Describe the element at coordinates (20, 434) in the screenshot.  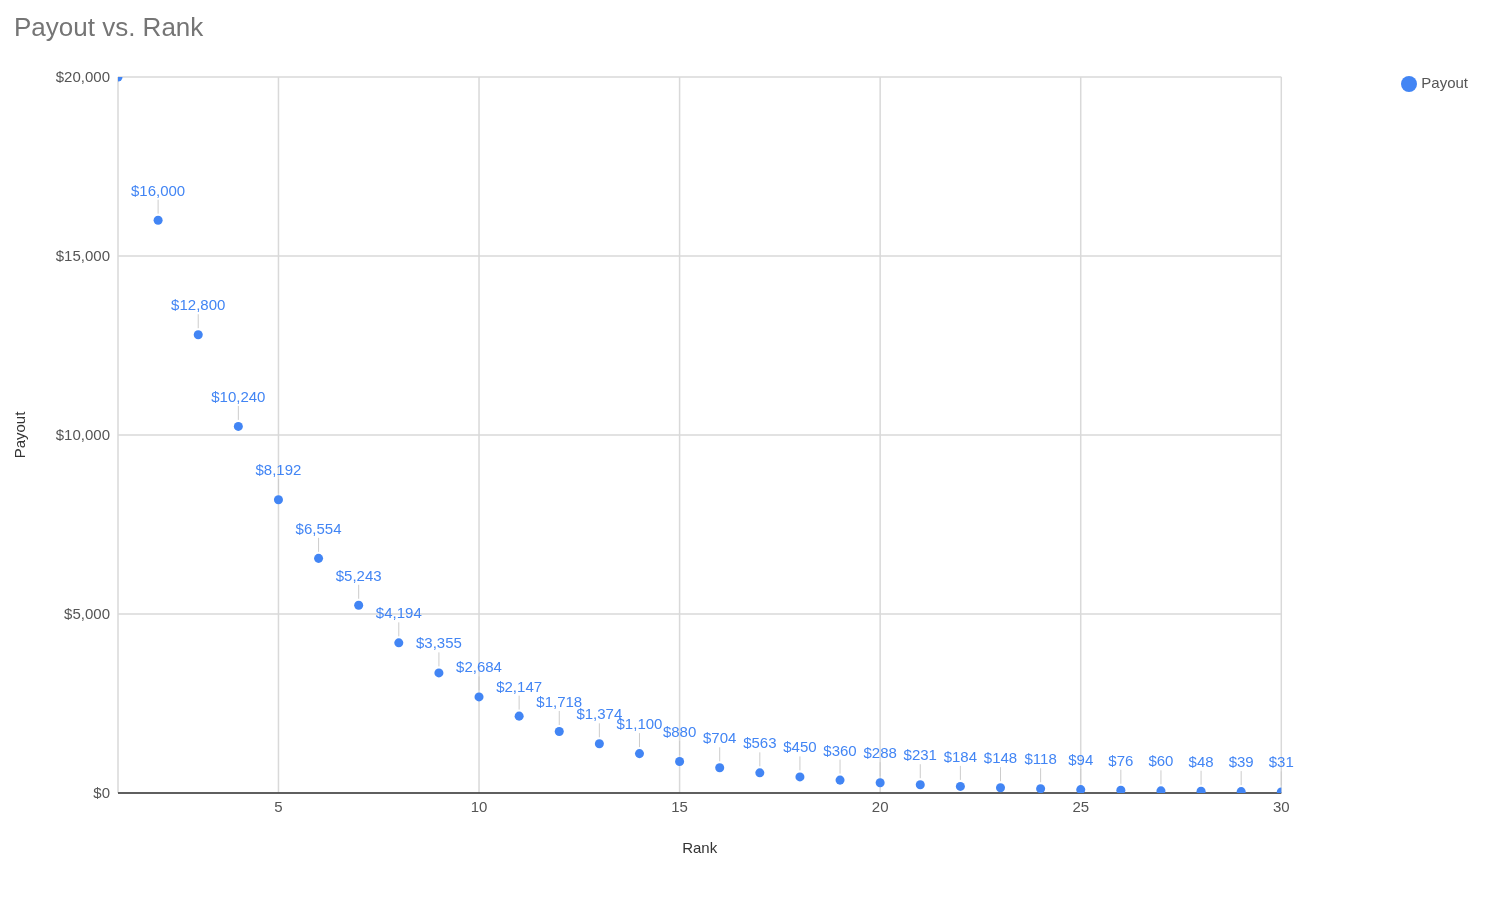
I see `y-axis-title: Payout` at that location.